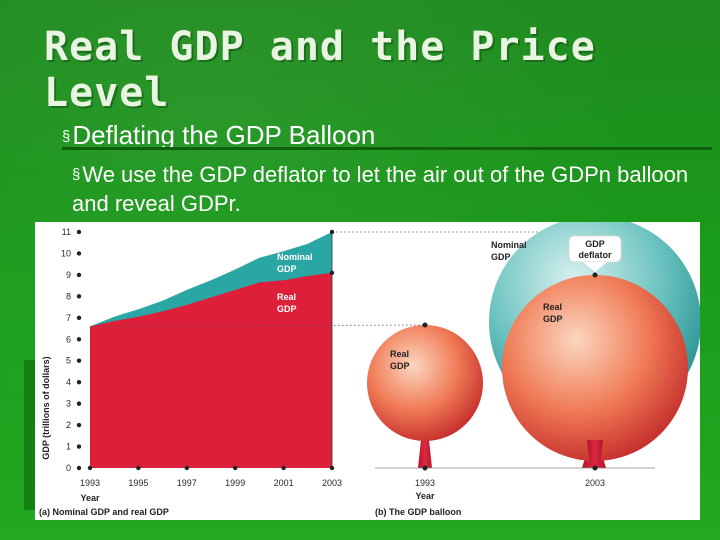 This screenshot has width=720, height=540. Describe the element at coordinates (332, 232) in the screenshot. I see `nominal-end-dot` at that location.